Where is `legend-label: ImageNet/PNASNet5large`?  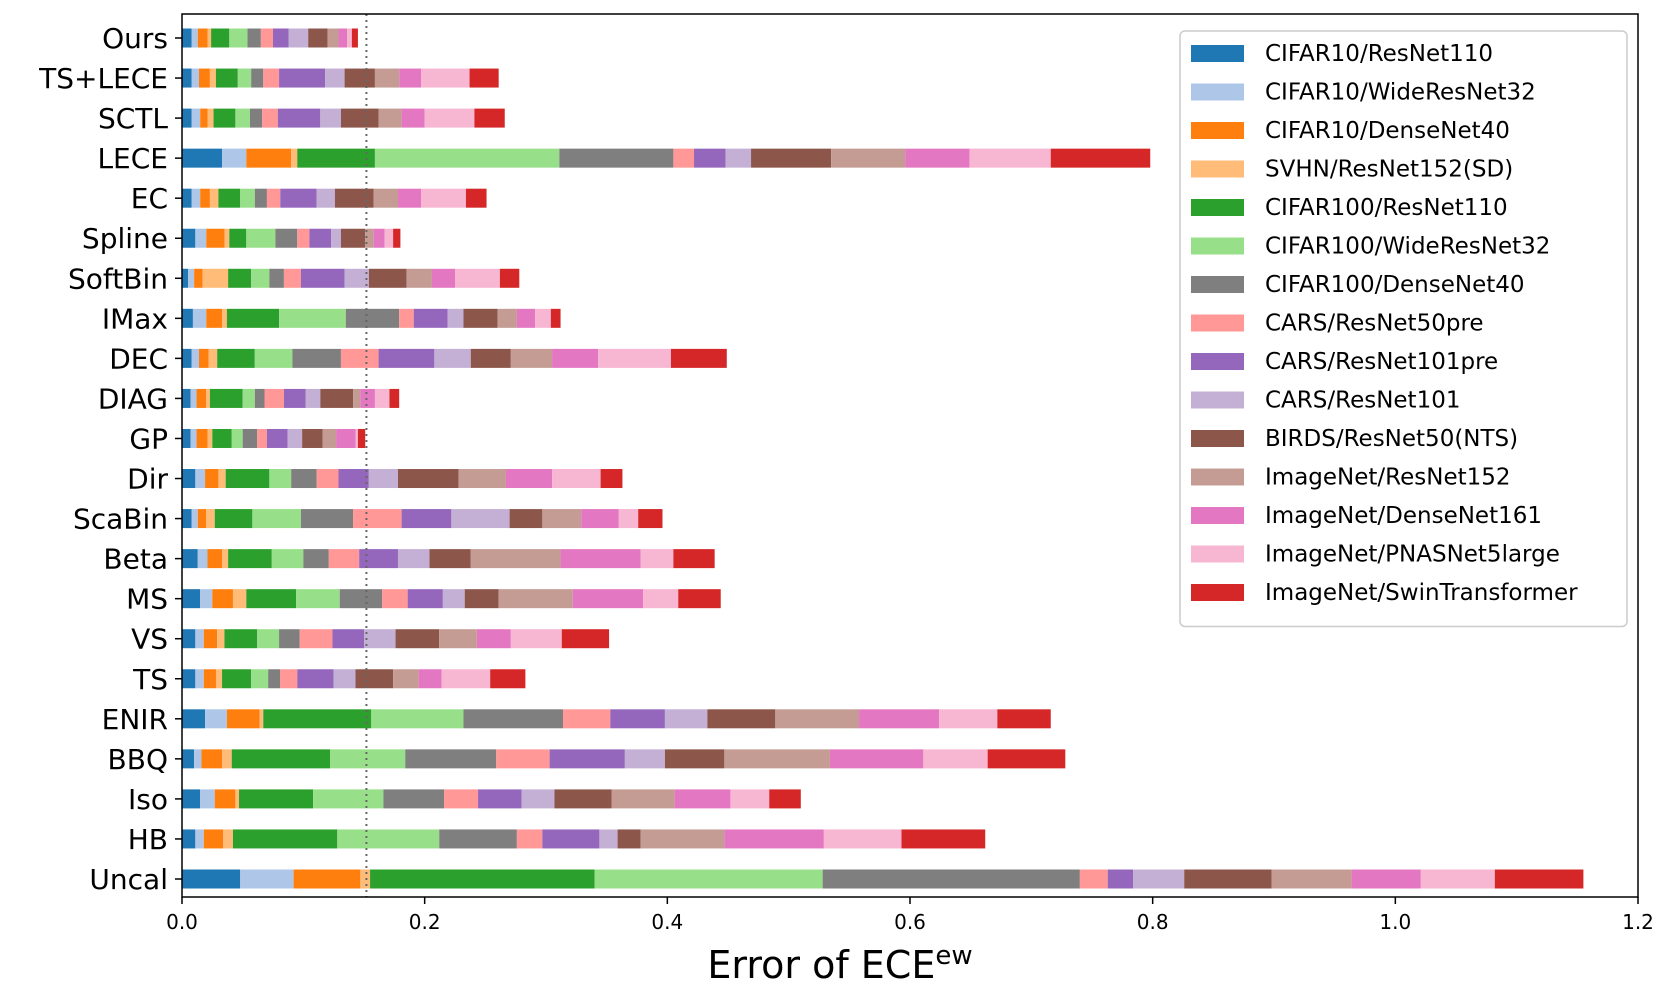 legend-label: ImageNet/PNASNet5large is located at coordinates (1412, 555).